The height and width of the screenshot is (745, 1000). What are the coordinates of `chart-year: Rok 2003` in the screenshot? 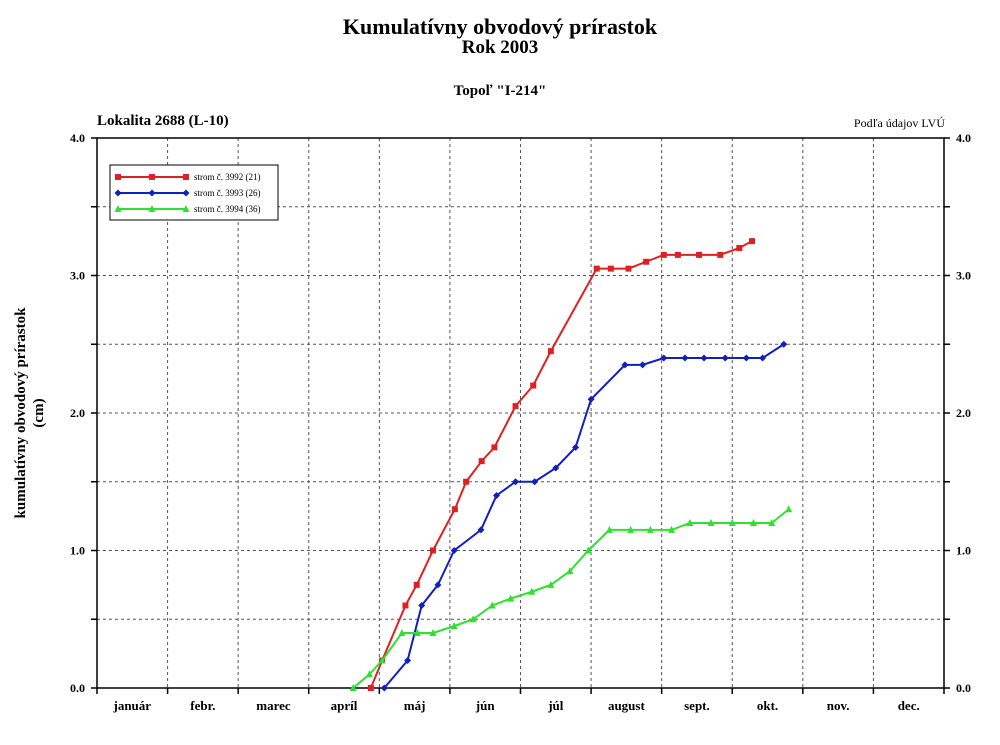 It's located at (500, 47).